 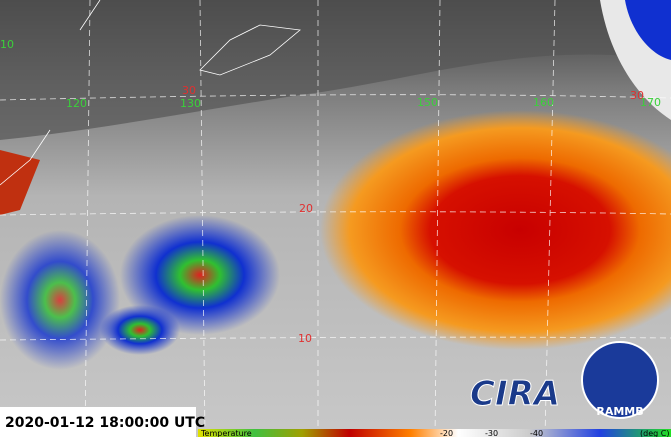 I want to click on cold-cloud-top, so click(x=648, y=30).